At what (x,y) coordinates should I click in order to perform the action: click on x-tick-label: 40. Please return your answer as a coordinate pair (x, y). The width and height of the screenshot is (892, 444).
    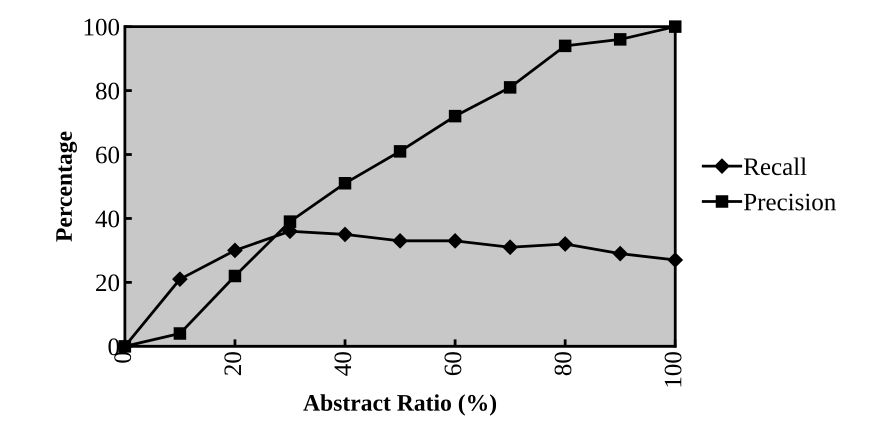
    Looking at the image, I should click on (343, 364).